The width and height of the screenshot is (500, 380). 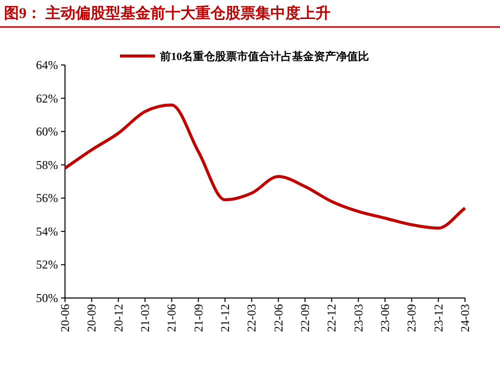 I want to click on y-tick-label: 50%, so click(x=47, y=298).